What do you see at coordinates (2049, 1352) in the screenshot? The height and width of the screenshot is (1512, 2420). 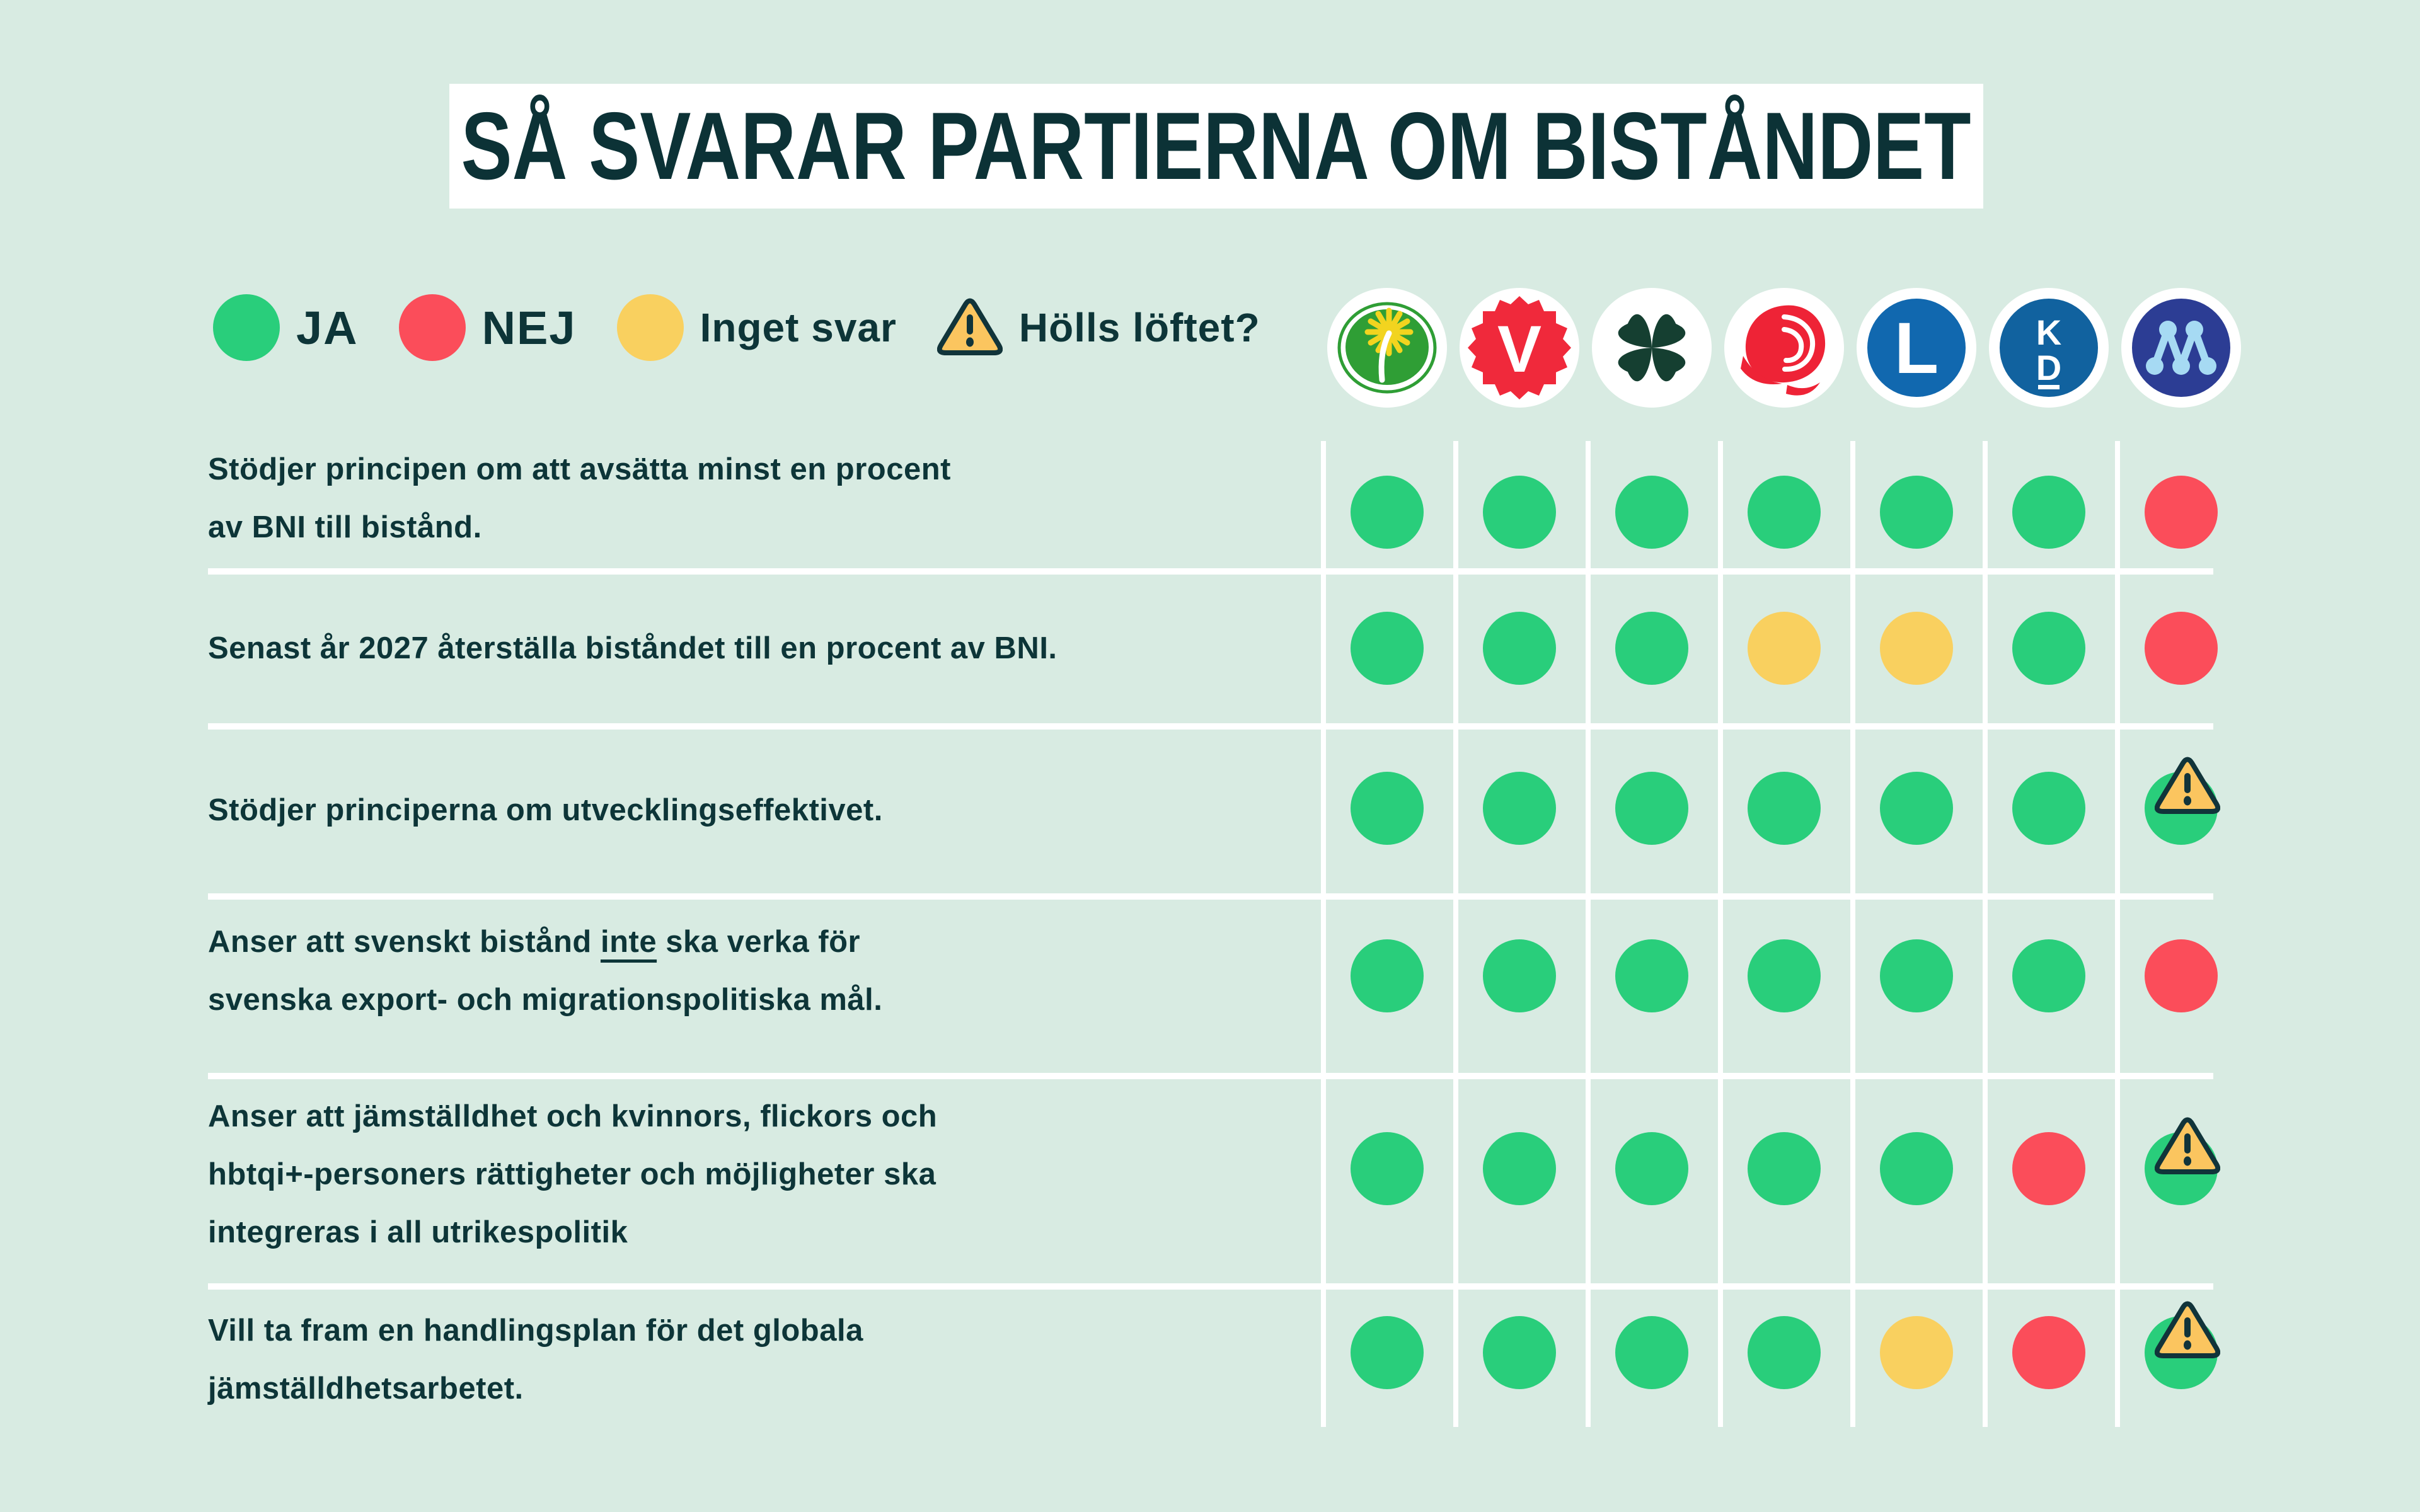 I see `answer-dot-kd-row6-nej` at bounding box center [2049, 1352].